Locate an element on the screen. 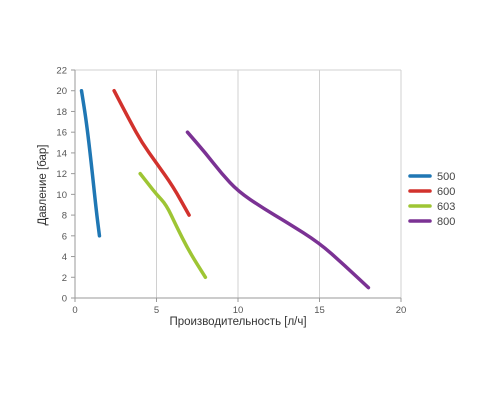 The height and width of the screenshot is (400, 500). y-axis-title: Давление [бар] is located at coordinates (43, 184).